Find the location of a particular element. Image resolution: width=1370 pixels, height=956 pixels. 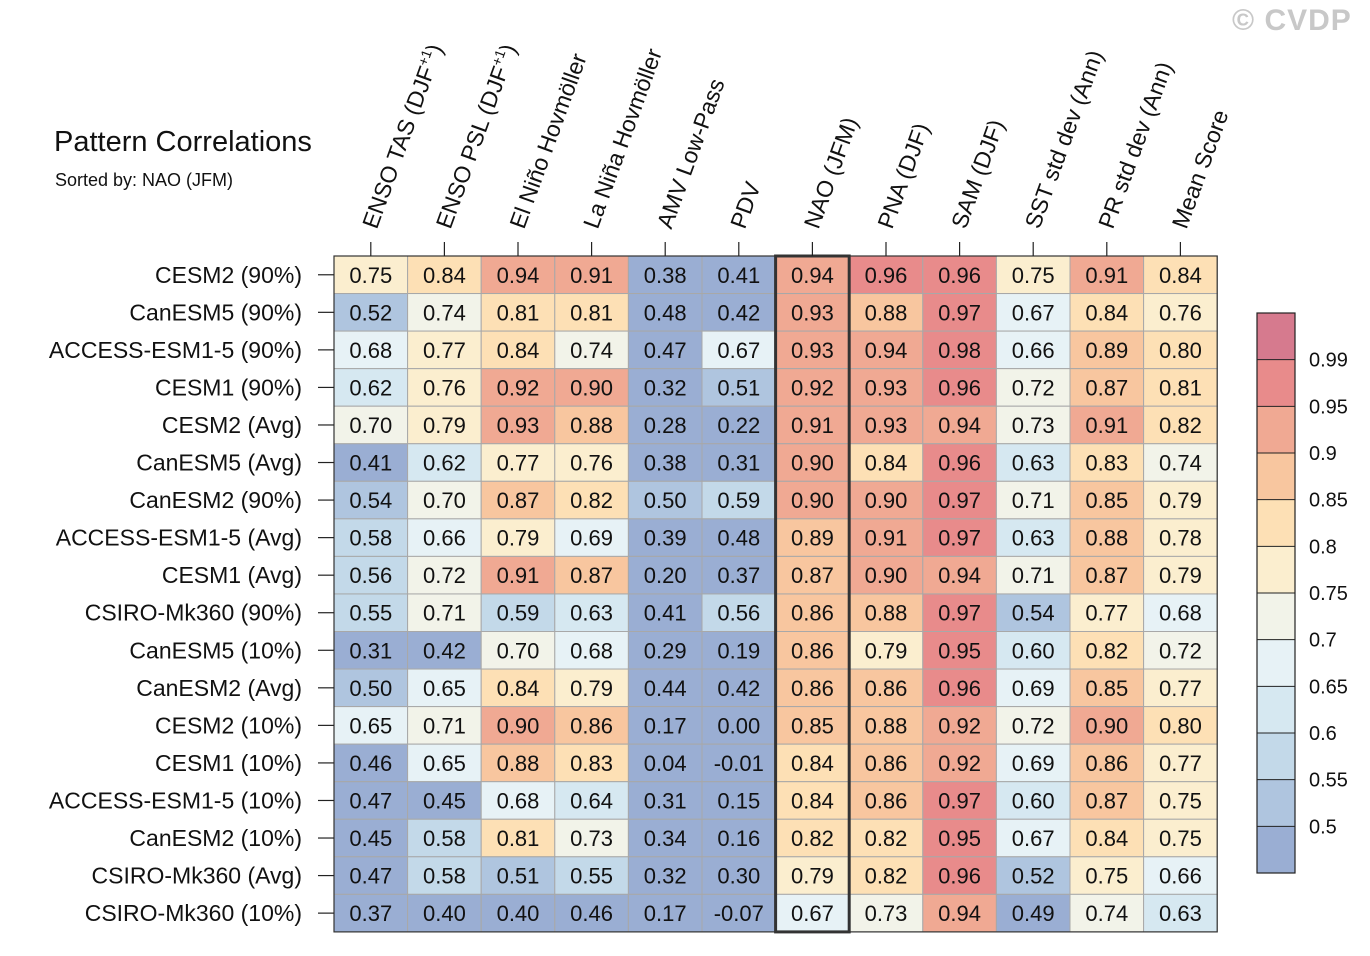

cell-value-label: 0.95 is located at coordinates (959, 838).